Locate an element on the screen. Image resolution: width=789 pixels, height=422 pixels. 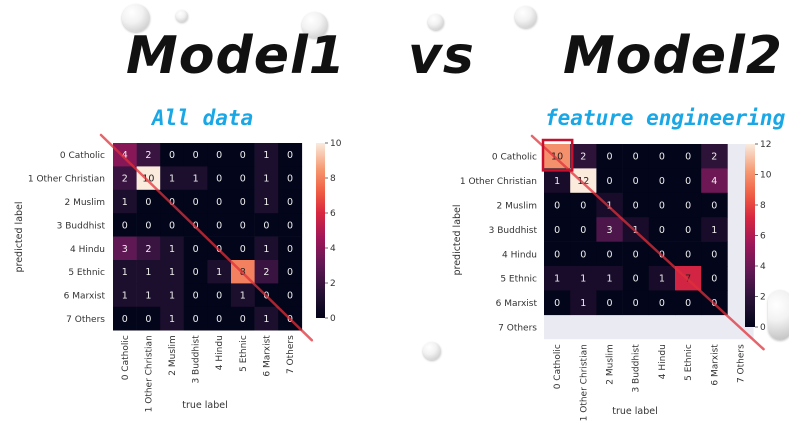
x-tick-label: 6 Marxist is located at coordinates (715, 365).